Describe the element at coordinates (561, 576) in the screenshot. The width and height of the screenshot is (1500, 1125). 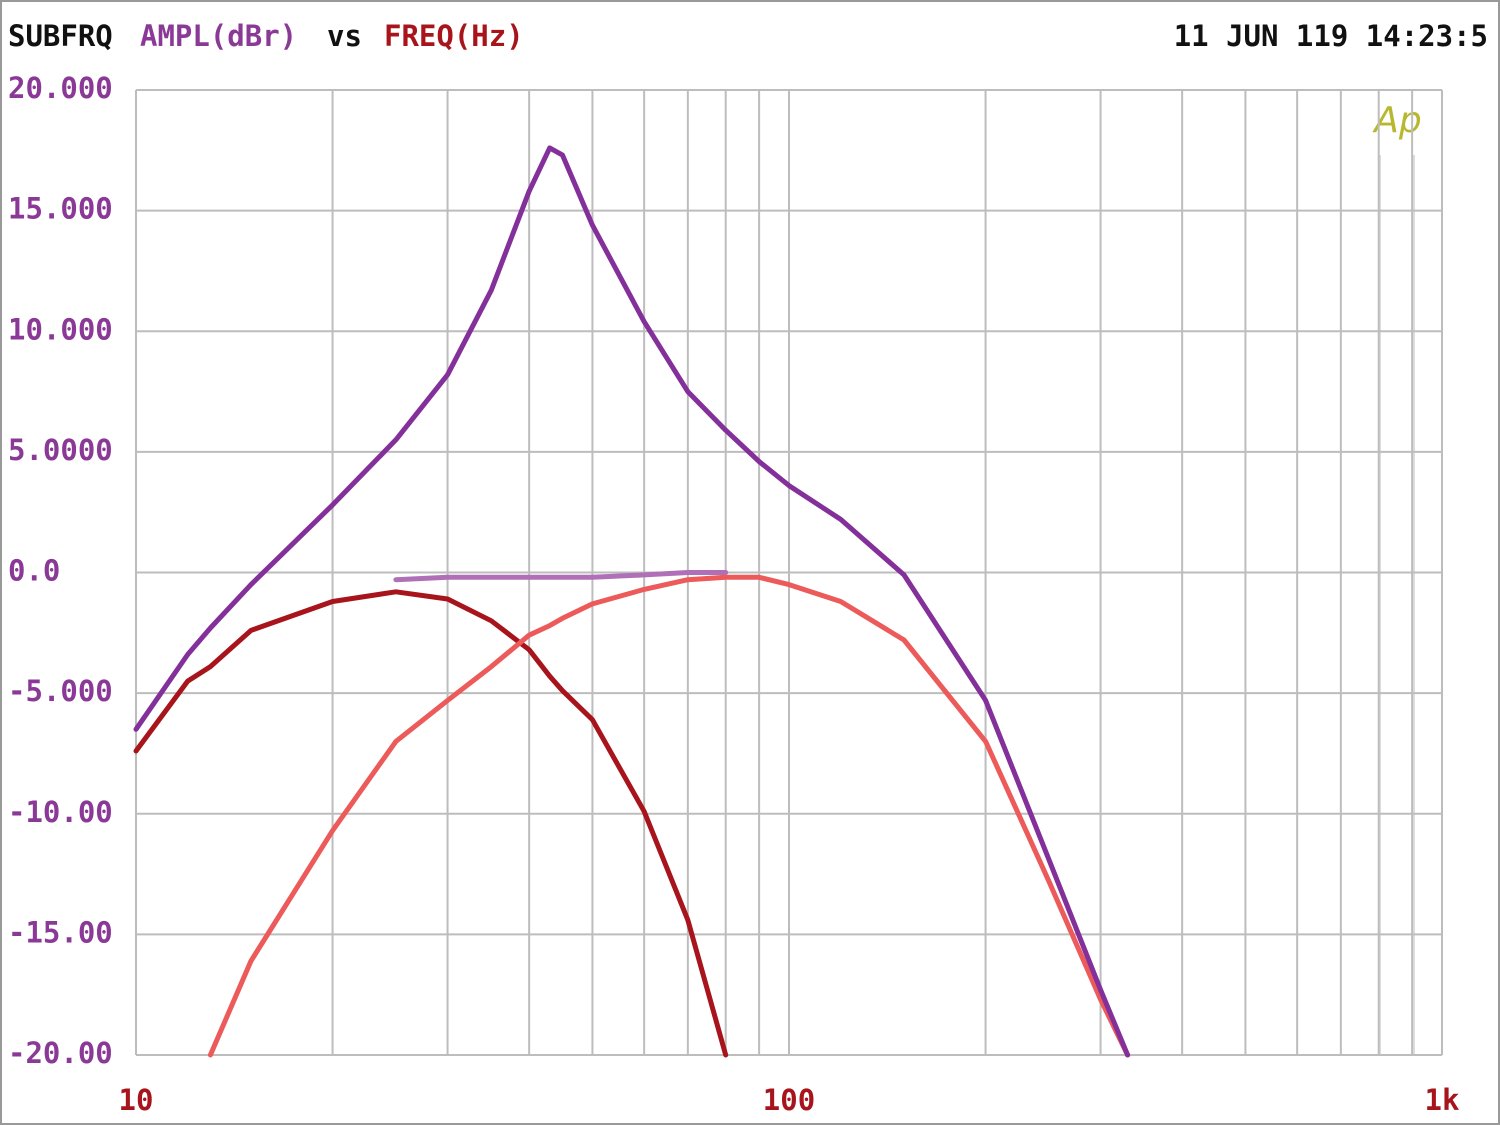
I see `series-line` at that location.